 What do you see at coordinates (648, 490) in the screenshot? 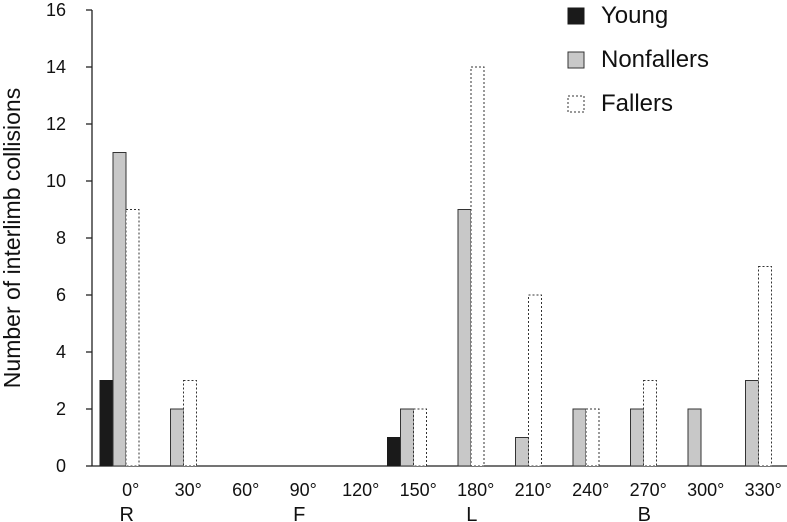
I see `x-tick-label: 270°` at bounding box center [648, 490].